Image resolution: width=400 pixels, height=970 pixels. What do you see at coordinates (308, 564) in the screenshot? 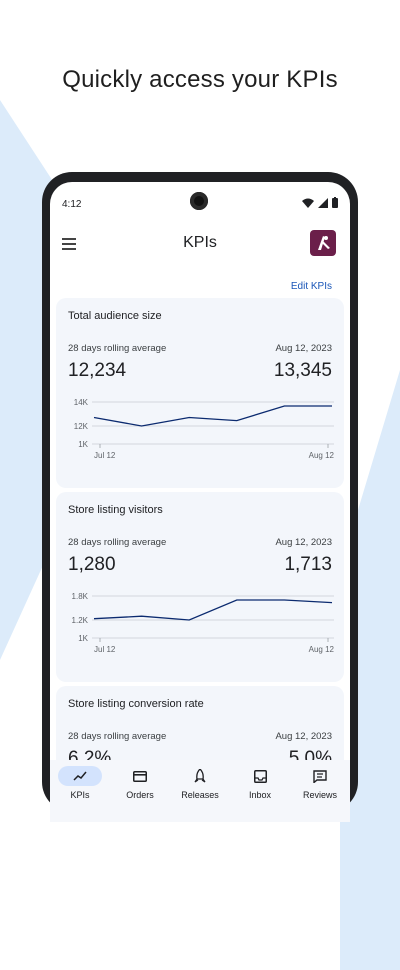
I see `card-value-current: 1,713` at bounding box center [308, 564].